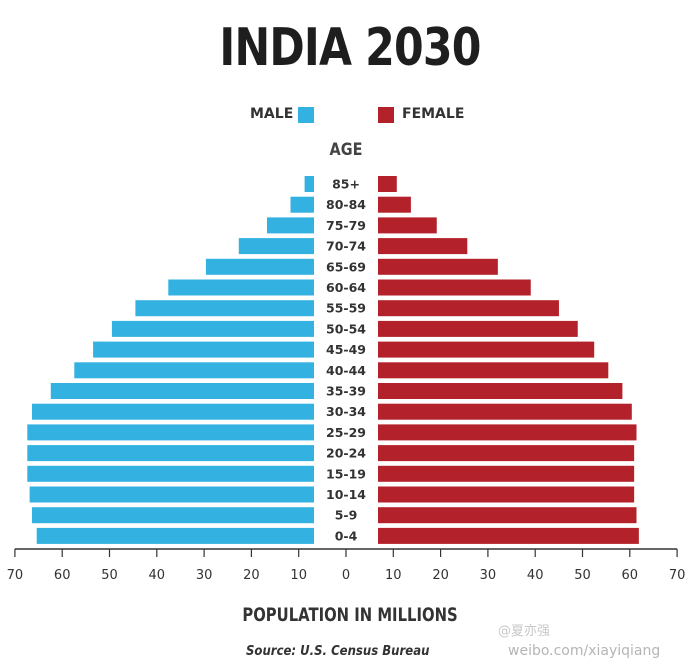 The width and height of the screenshot is (700, 665). Describe the element at coordinates (346, 328) in the screenshot. I see `age-label-50-54: 50-54` at that location.